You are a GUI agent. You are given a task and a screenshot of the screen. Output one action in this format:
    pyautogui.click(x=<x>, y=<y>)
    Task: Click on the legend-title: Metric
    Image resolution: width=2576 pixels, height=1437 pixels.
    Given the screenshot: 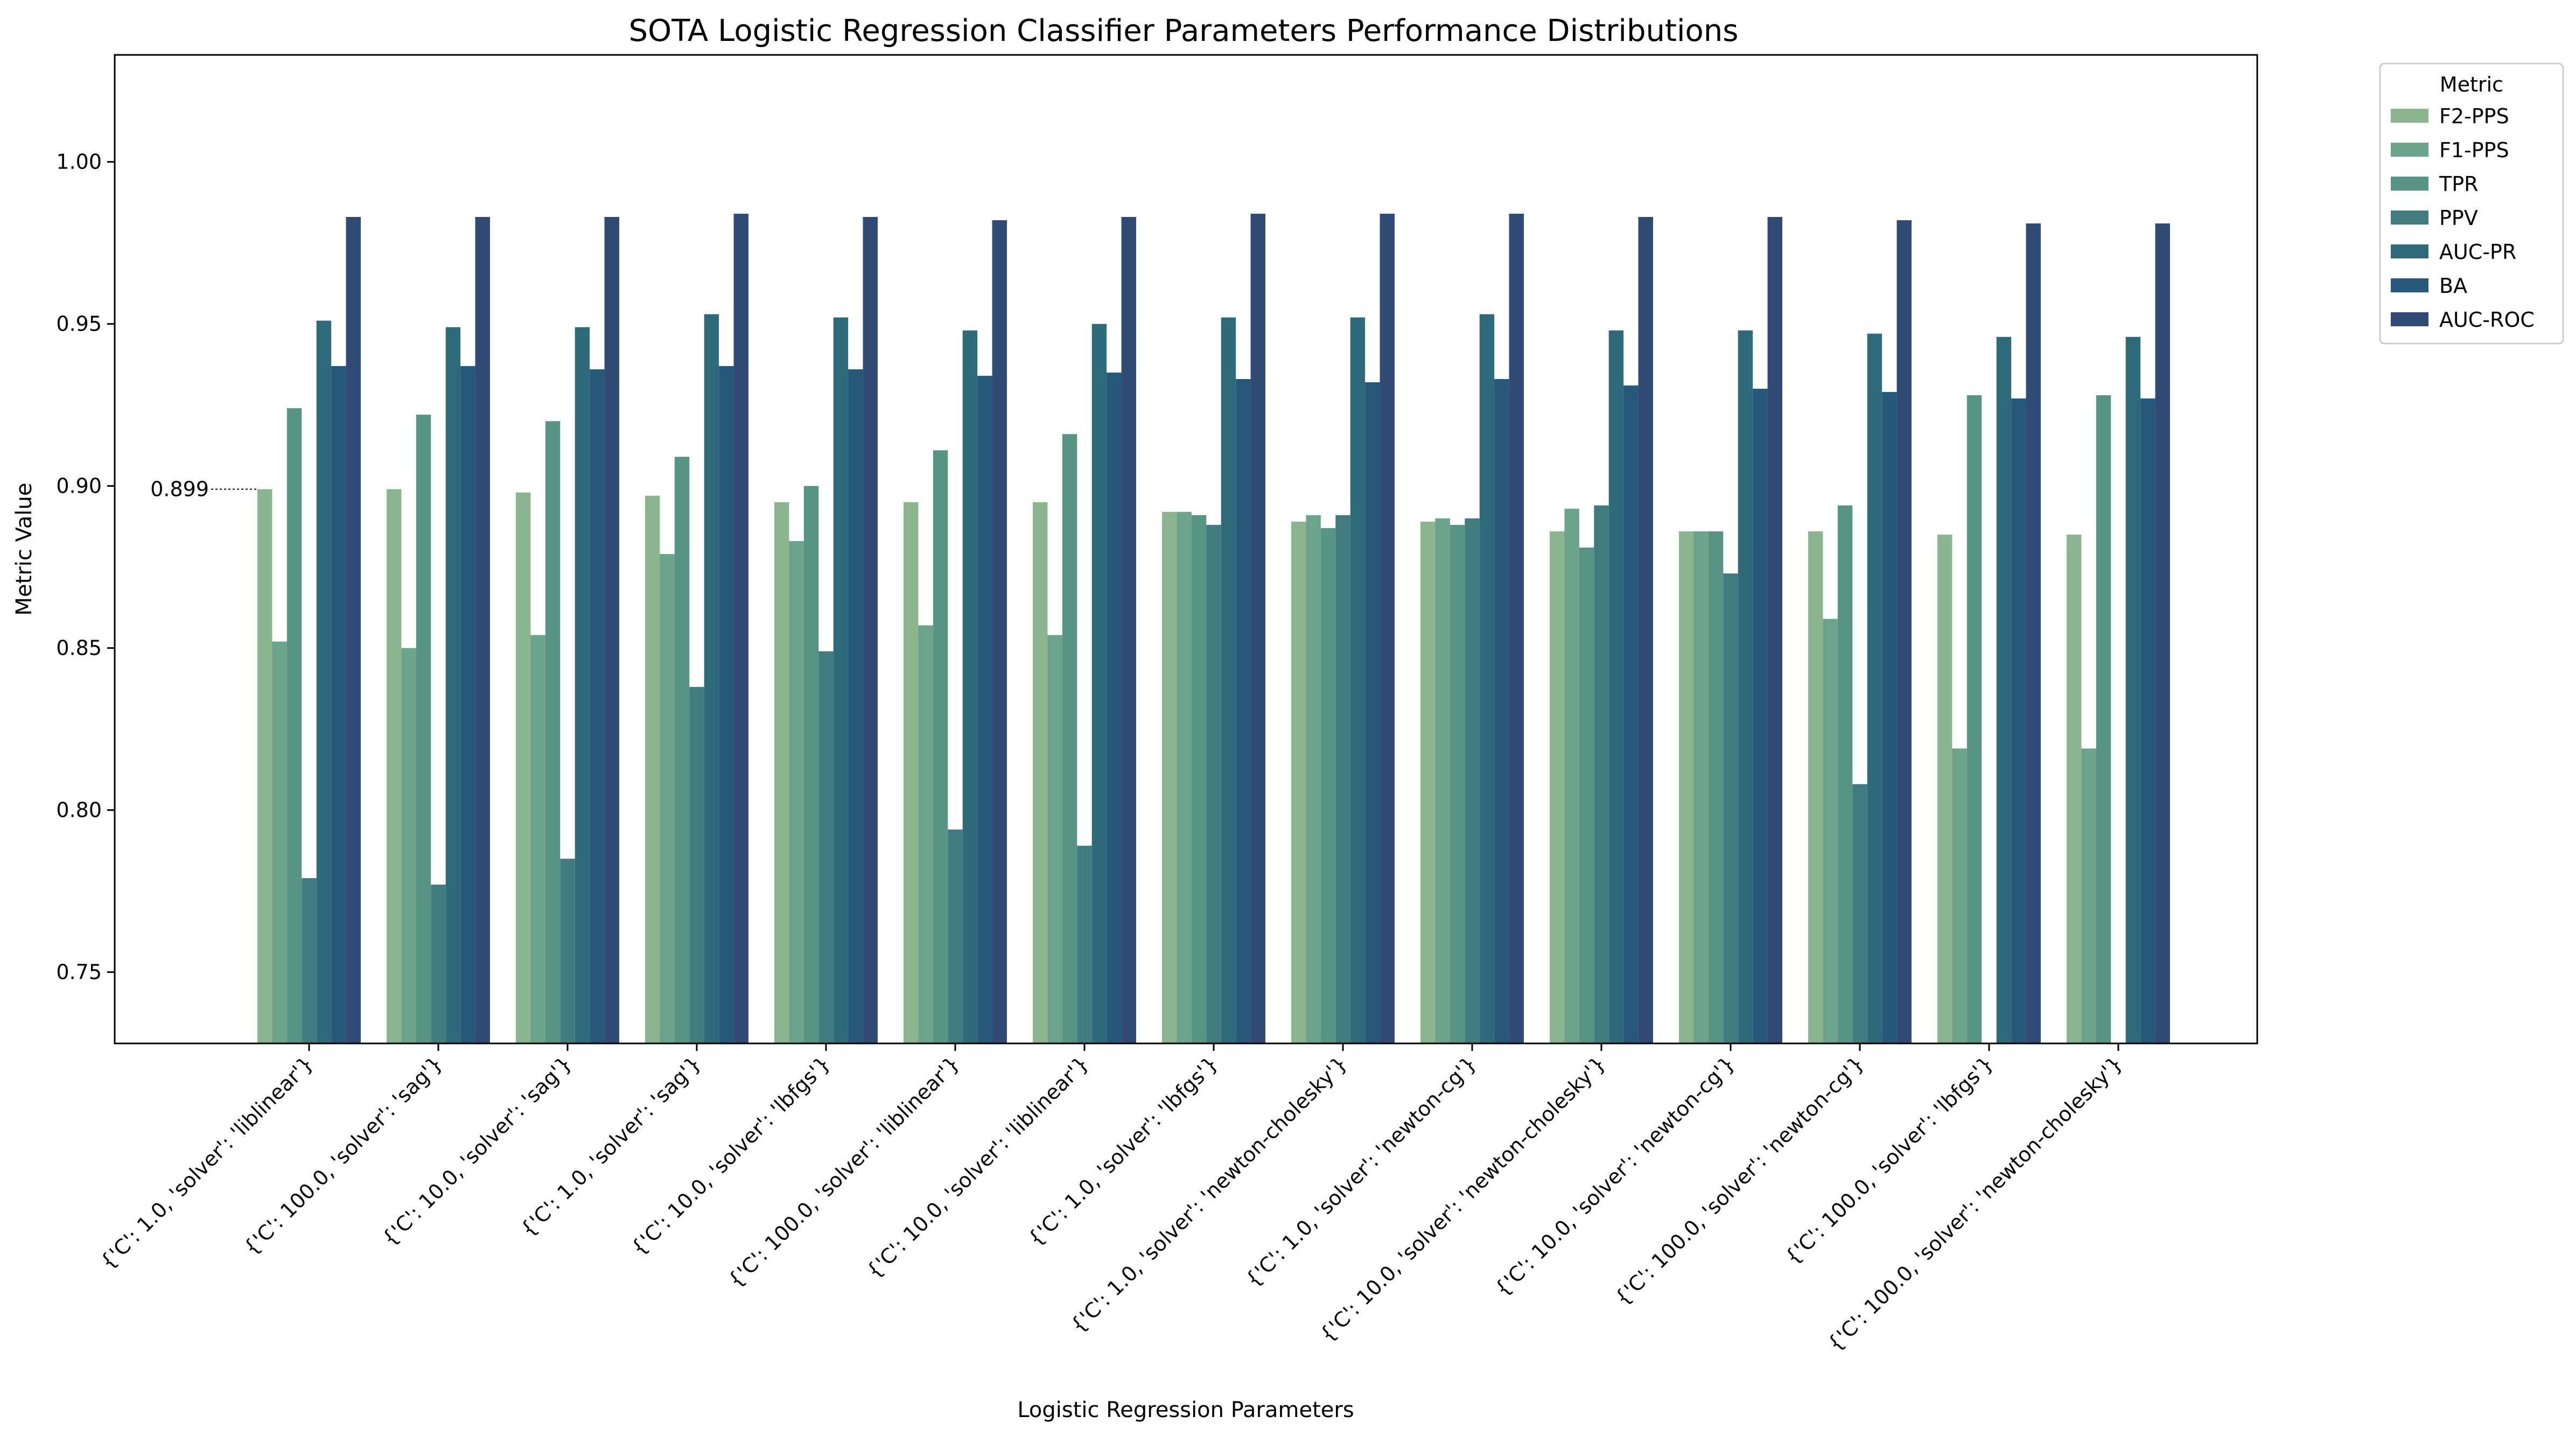 What is the action you would take?
    pyautogui.click(x=2471, y=84)
    